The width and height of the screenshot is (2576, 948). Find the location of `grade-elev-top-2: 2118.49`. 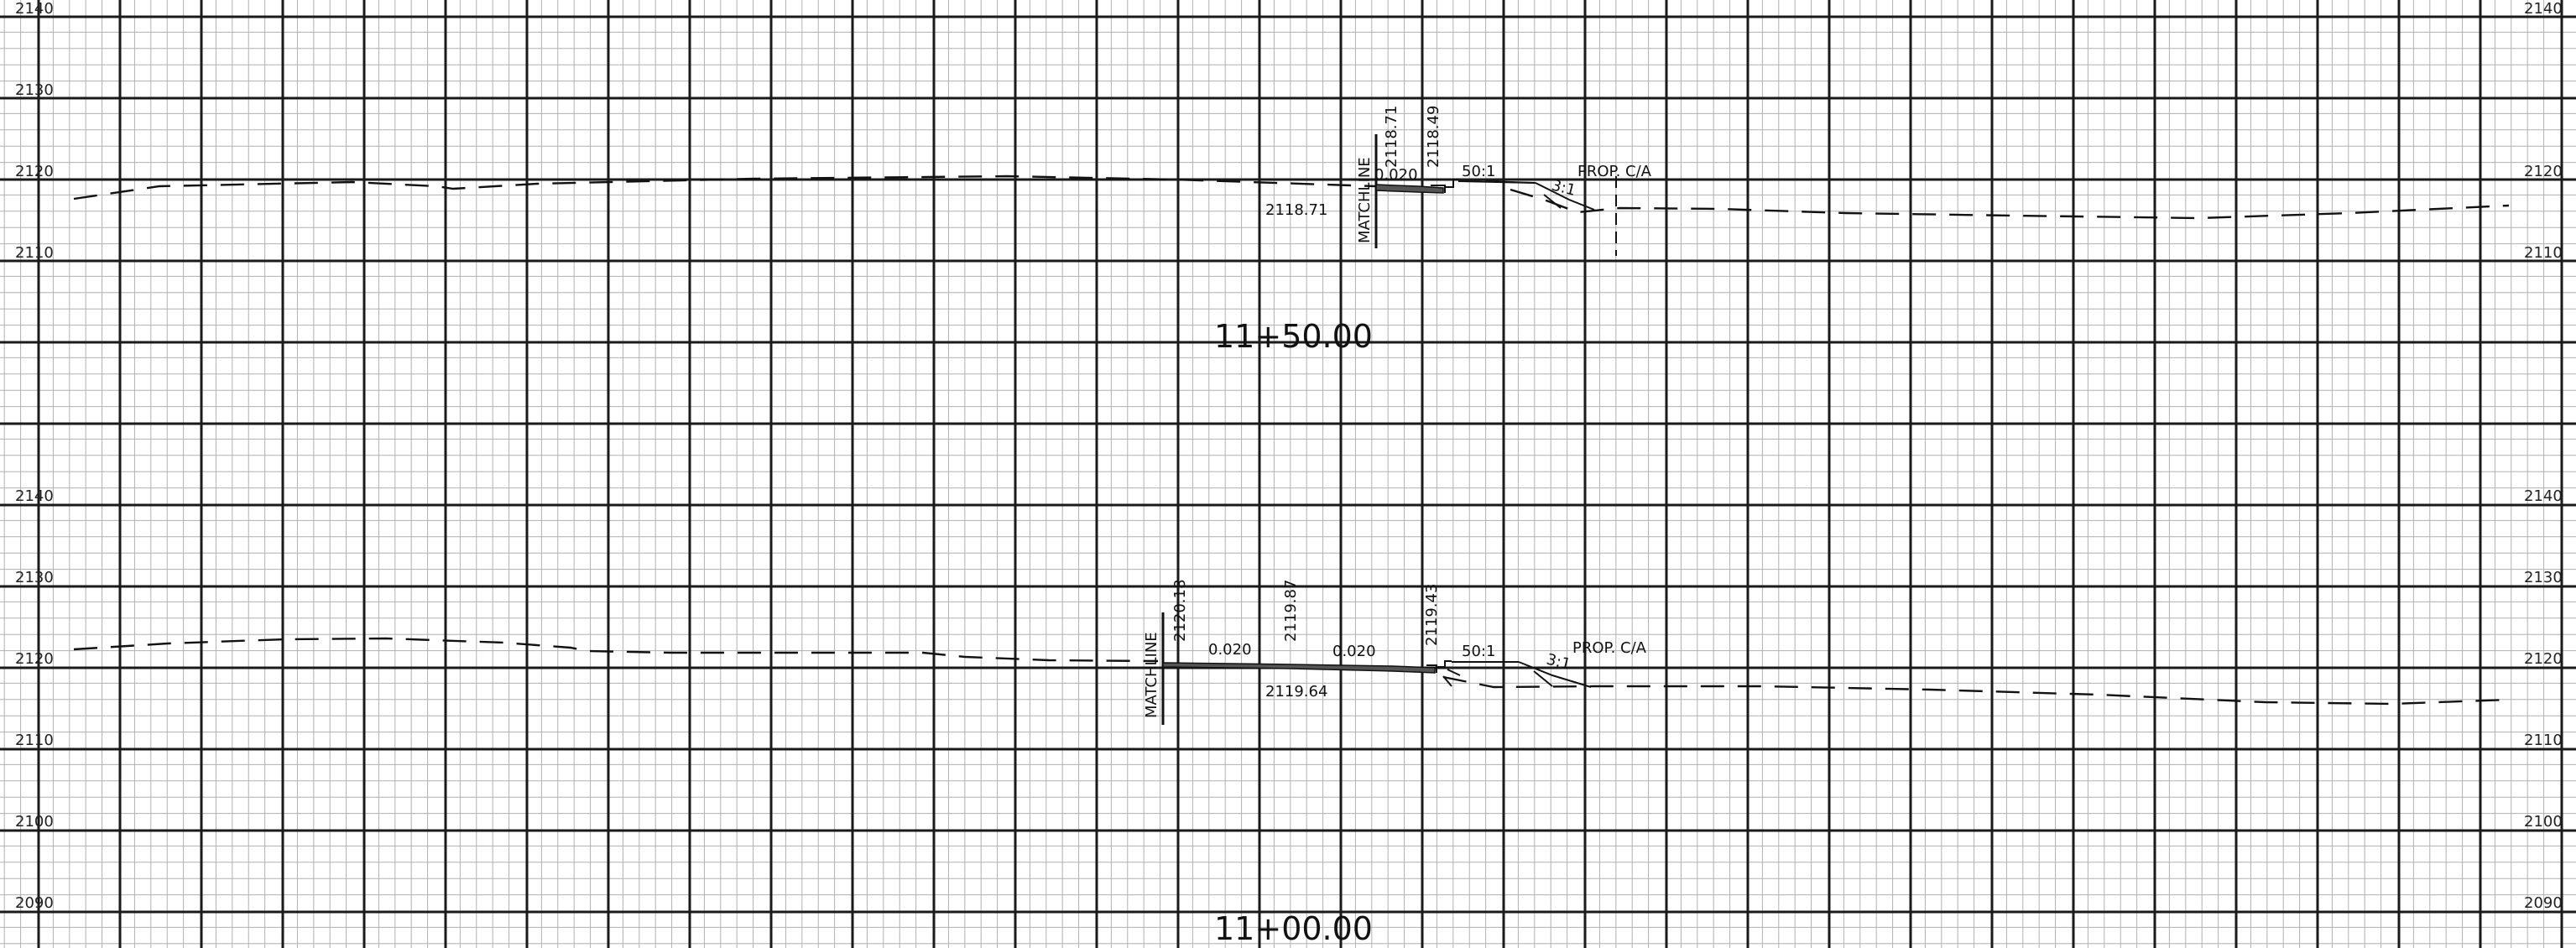

grade-elev-top-2: 2118.49 is located at coordinates (1433, 137).